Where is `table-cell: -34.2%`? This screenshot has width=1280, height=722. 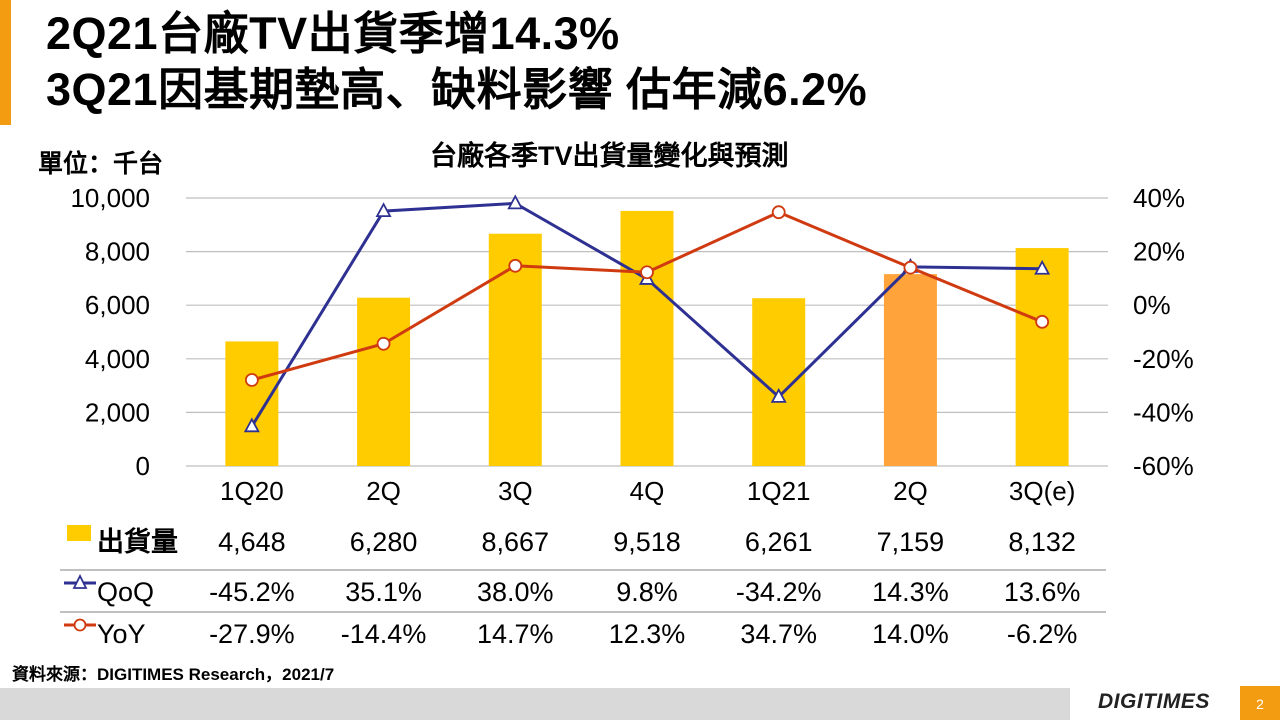
table-cell: -34.2% is located at coordinates (779, 592).